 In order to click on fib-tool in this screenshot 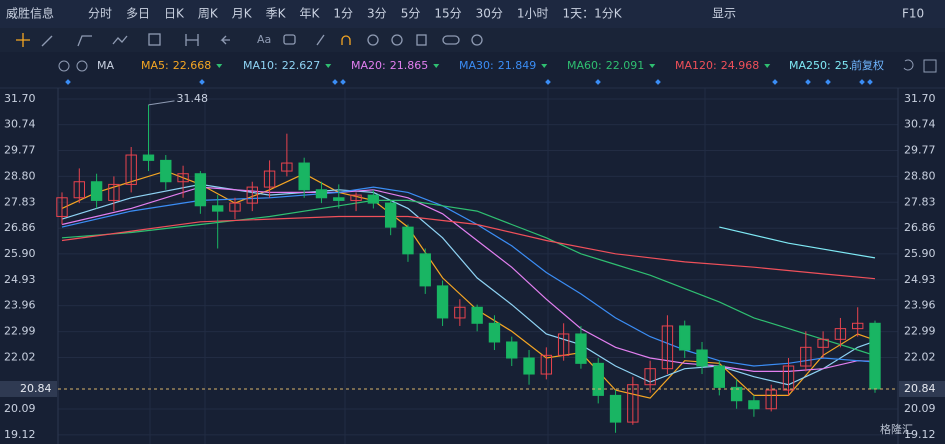, I will do `click(154, 39)`.